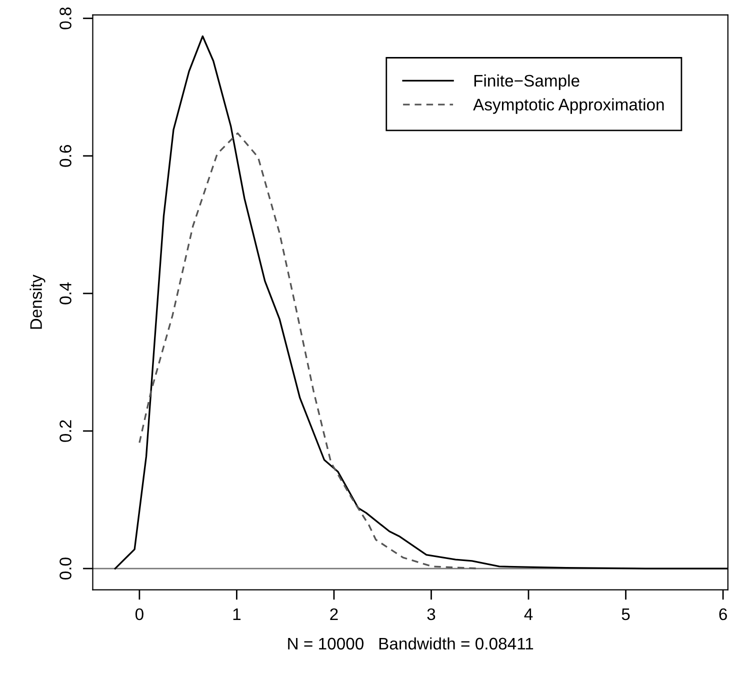  I want to click on y-tick-label: 0.6, so click(66, 156).